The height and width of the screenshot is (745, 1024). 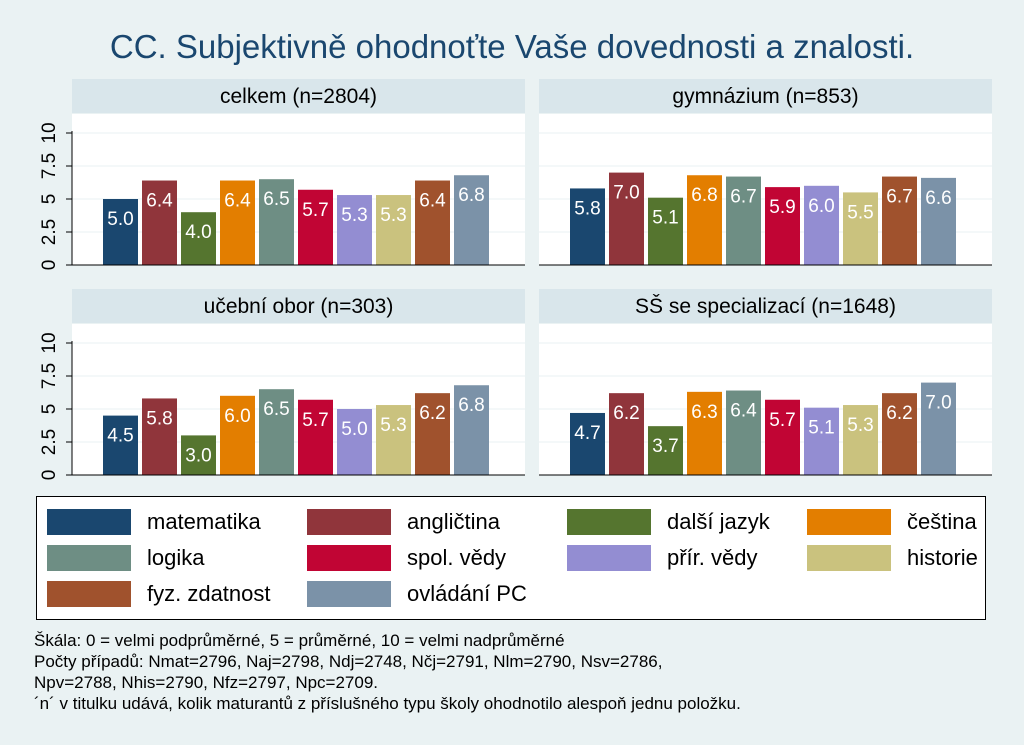 I want to click on bar-label: 4.7, so click(x=587, y=433).